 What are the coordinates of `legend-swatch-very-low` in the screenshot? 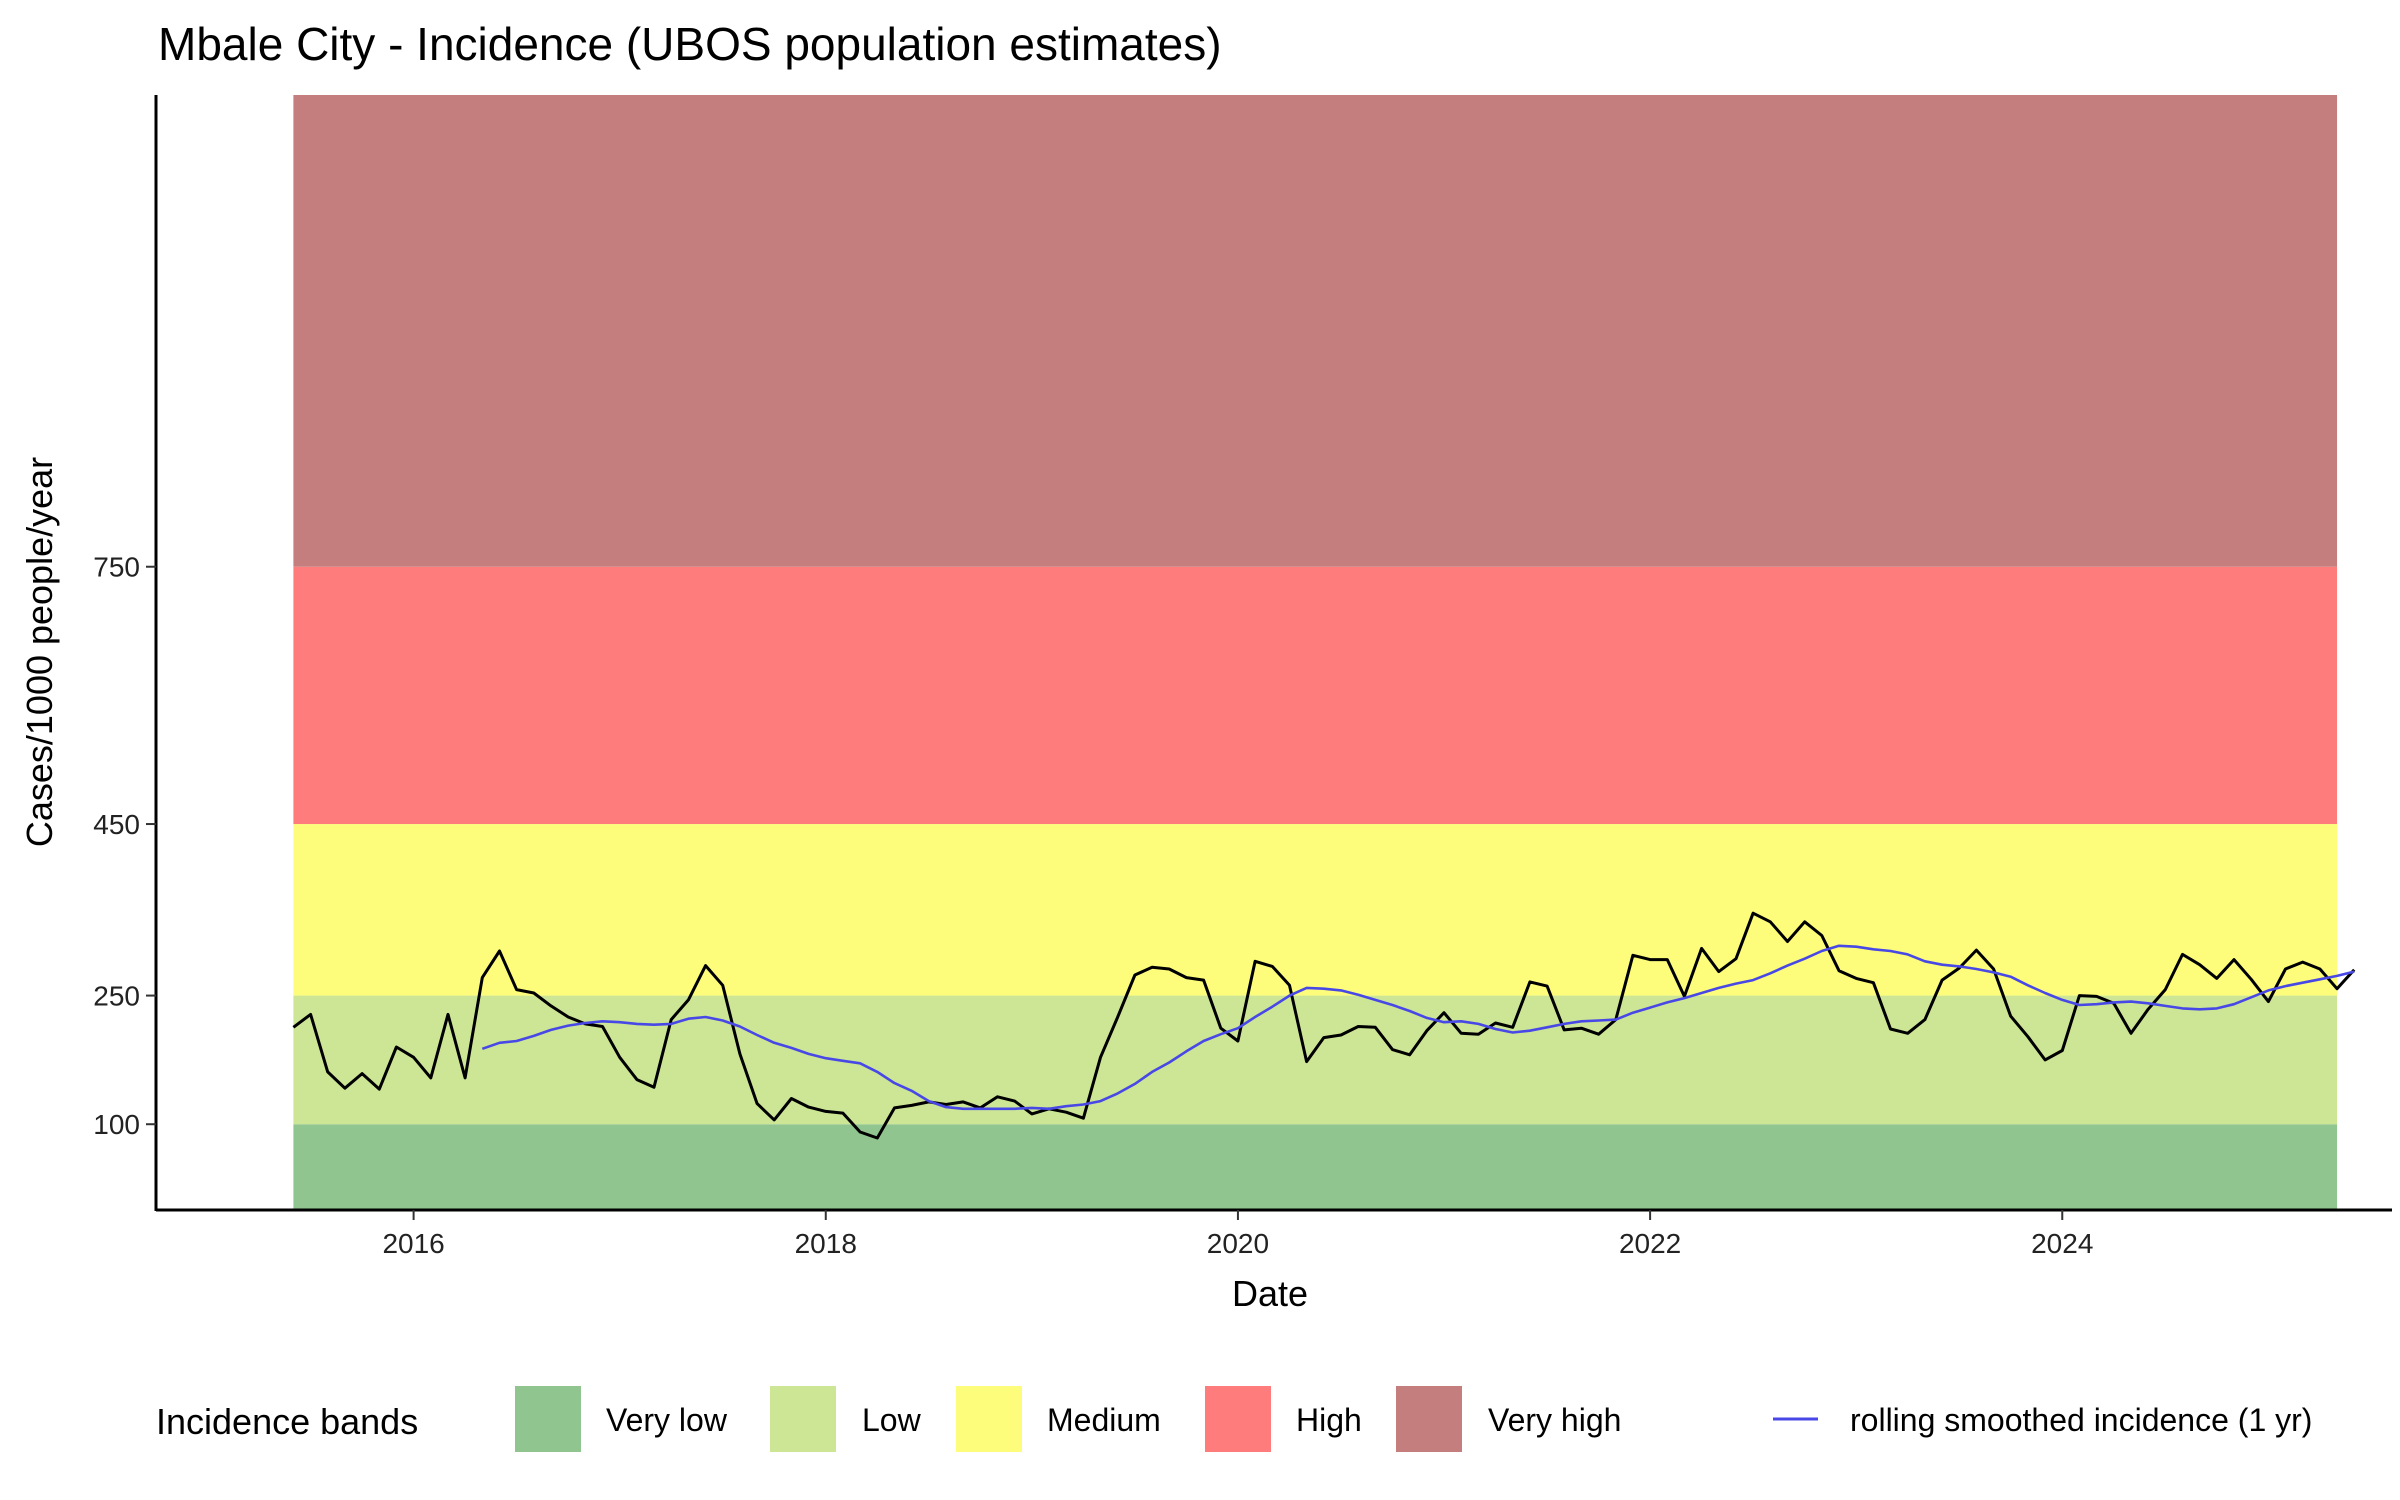 It's located at (548, 1419).